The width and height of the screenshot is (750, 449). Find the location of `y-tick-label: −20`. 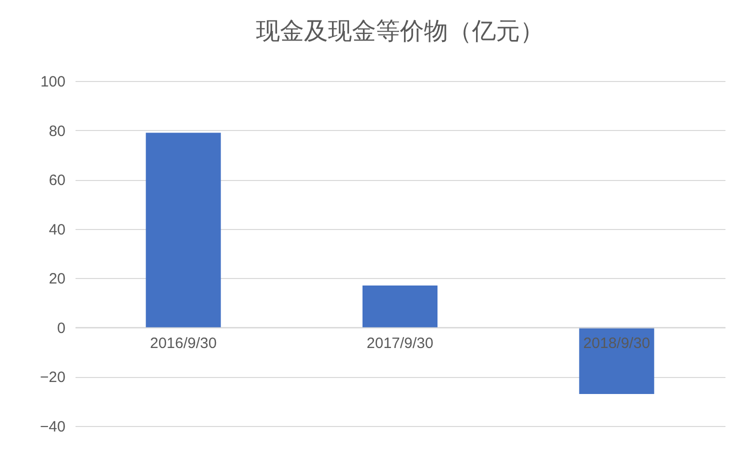

y-tick-label: −20 is located at coordinates (53, 377).